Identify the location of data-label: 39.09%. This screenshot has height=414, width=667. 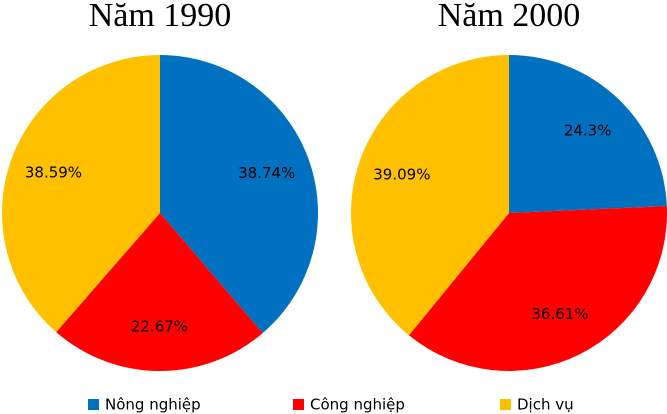
(401, 174).